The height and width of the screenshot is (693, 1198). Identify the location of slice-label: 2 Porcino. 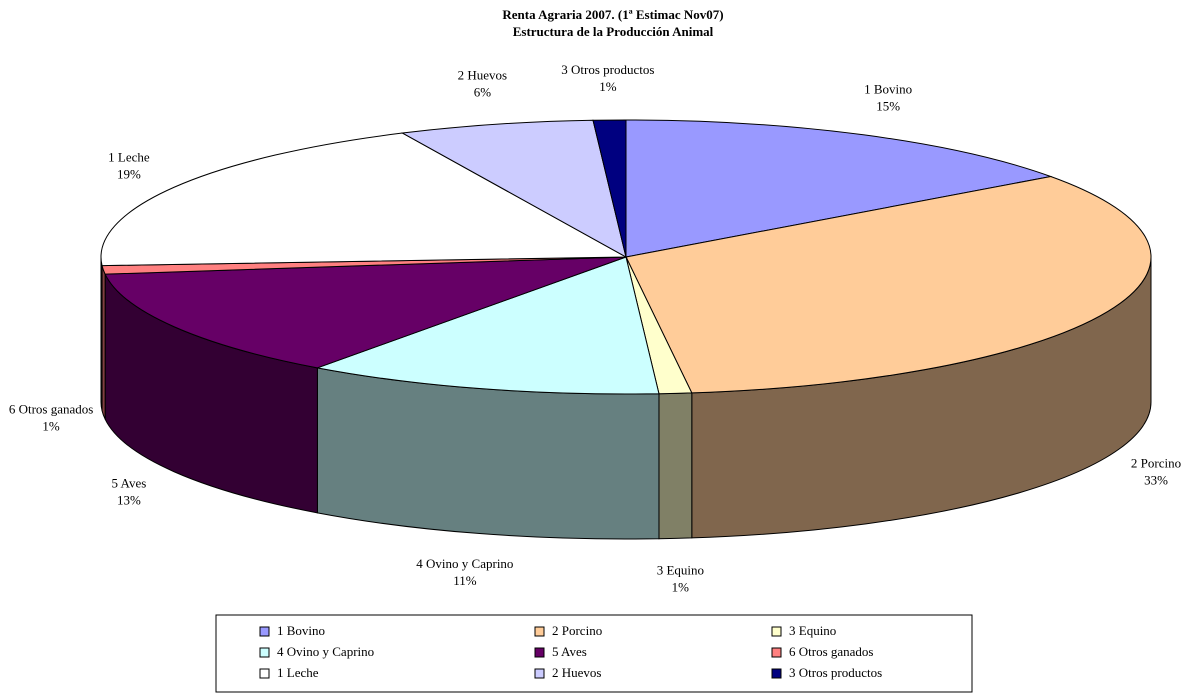
(1156, 463).